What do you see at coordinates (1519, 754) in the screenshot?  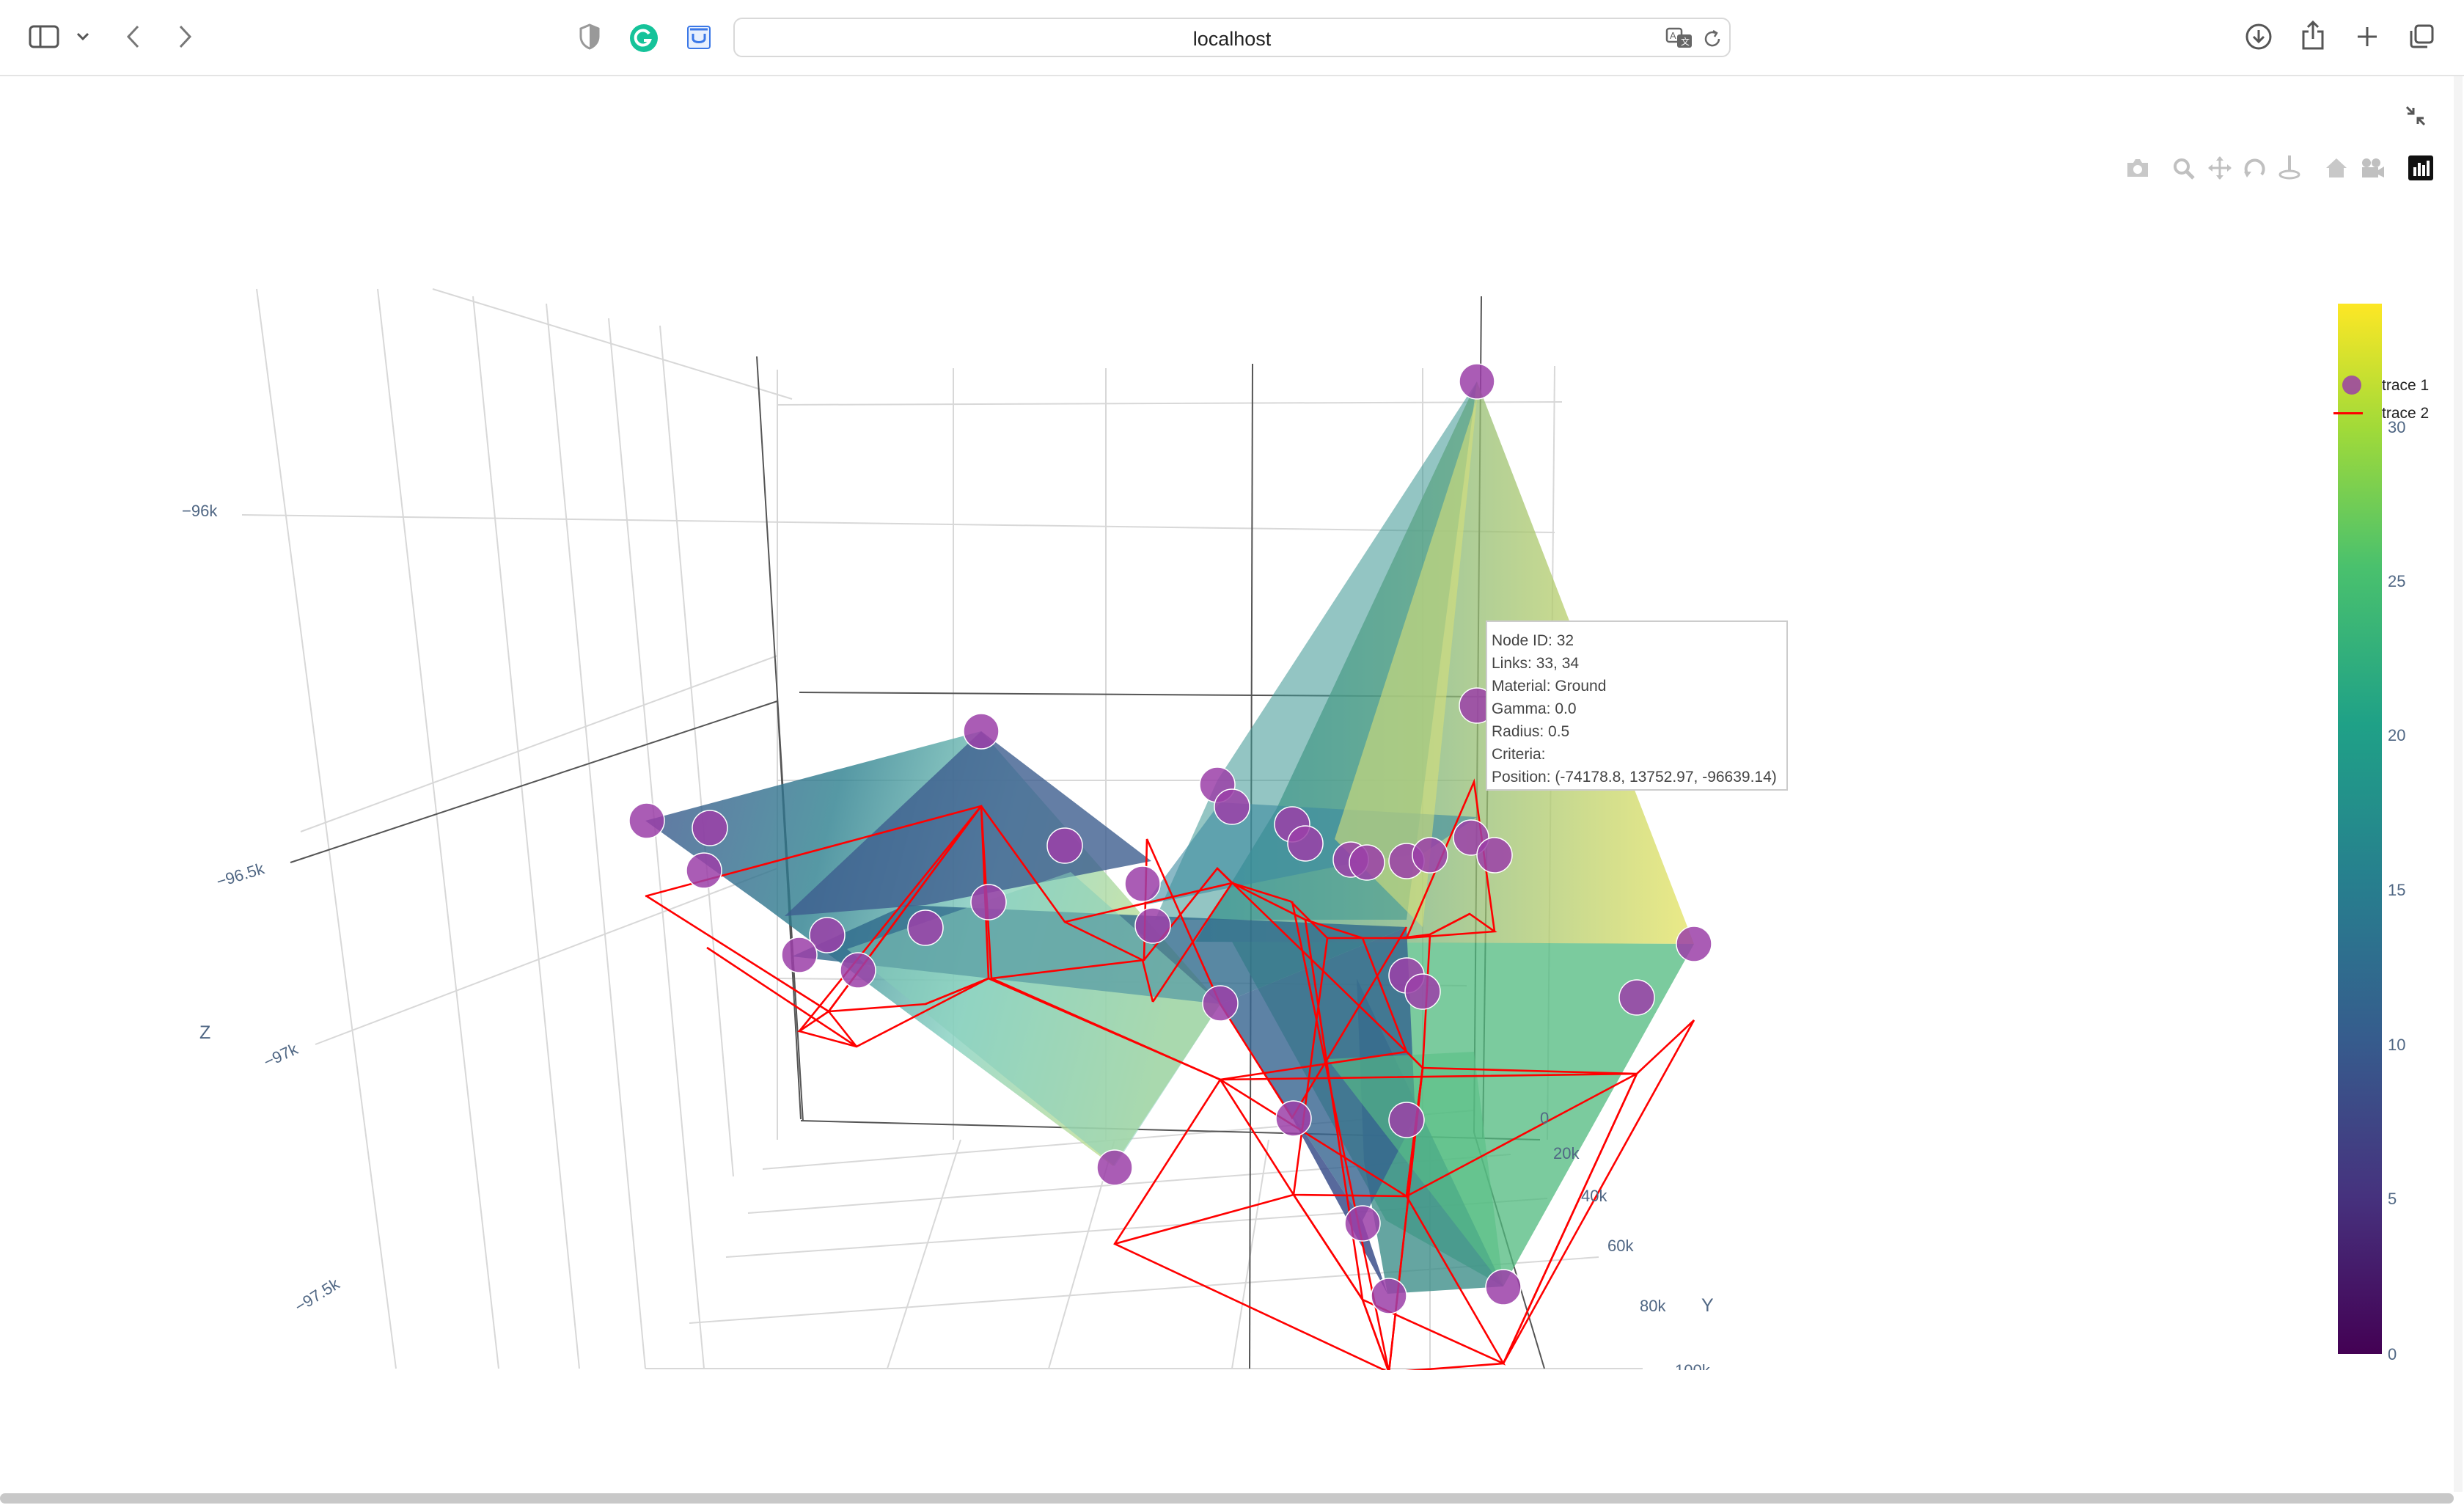 I see `tooltip-criteria: Criteria:` at bounding box center [1519, 754].